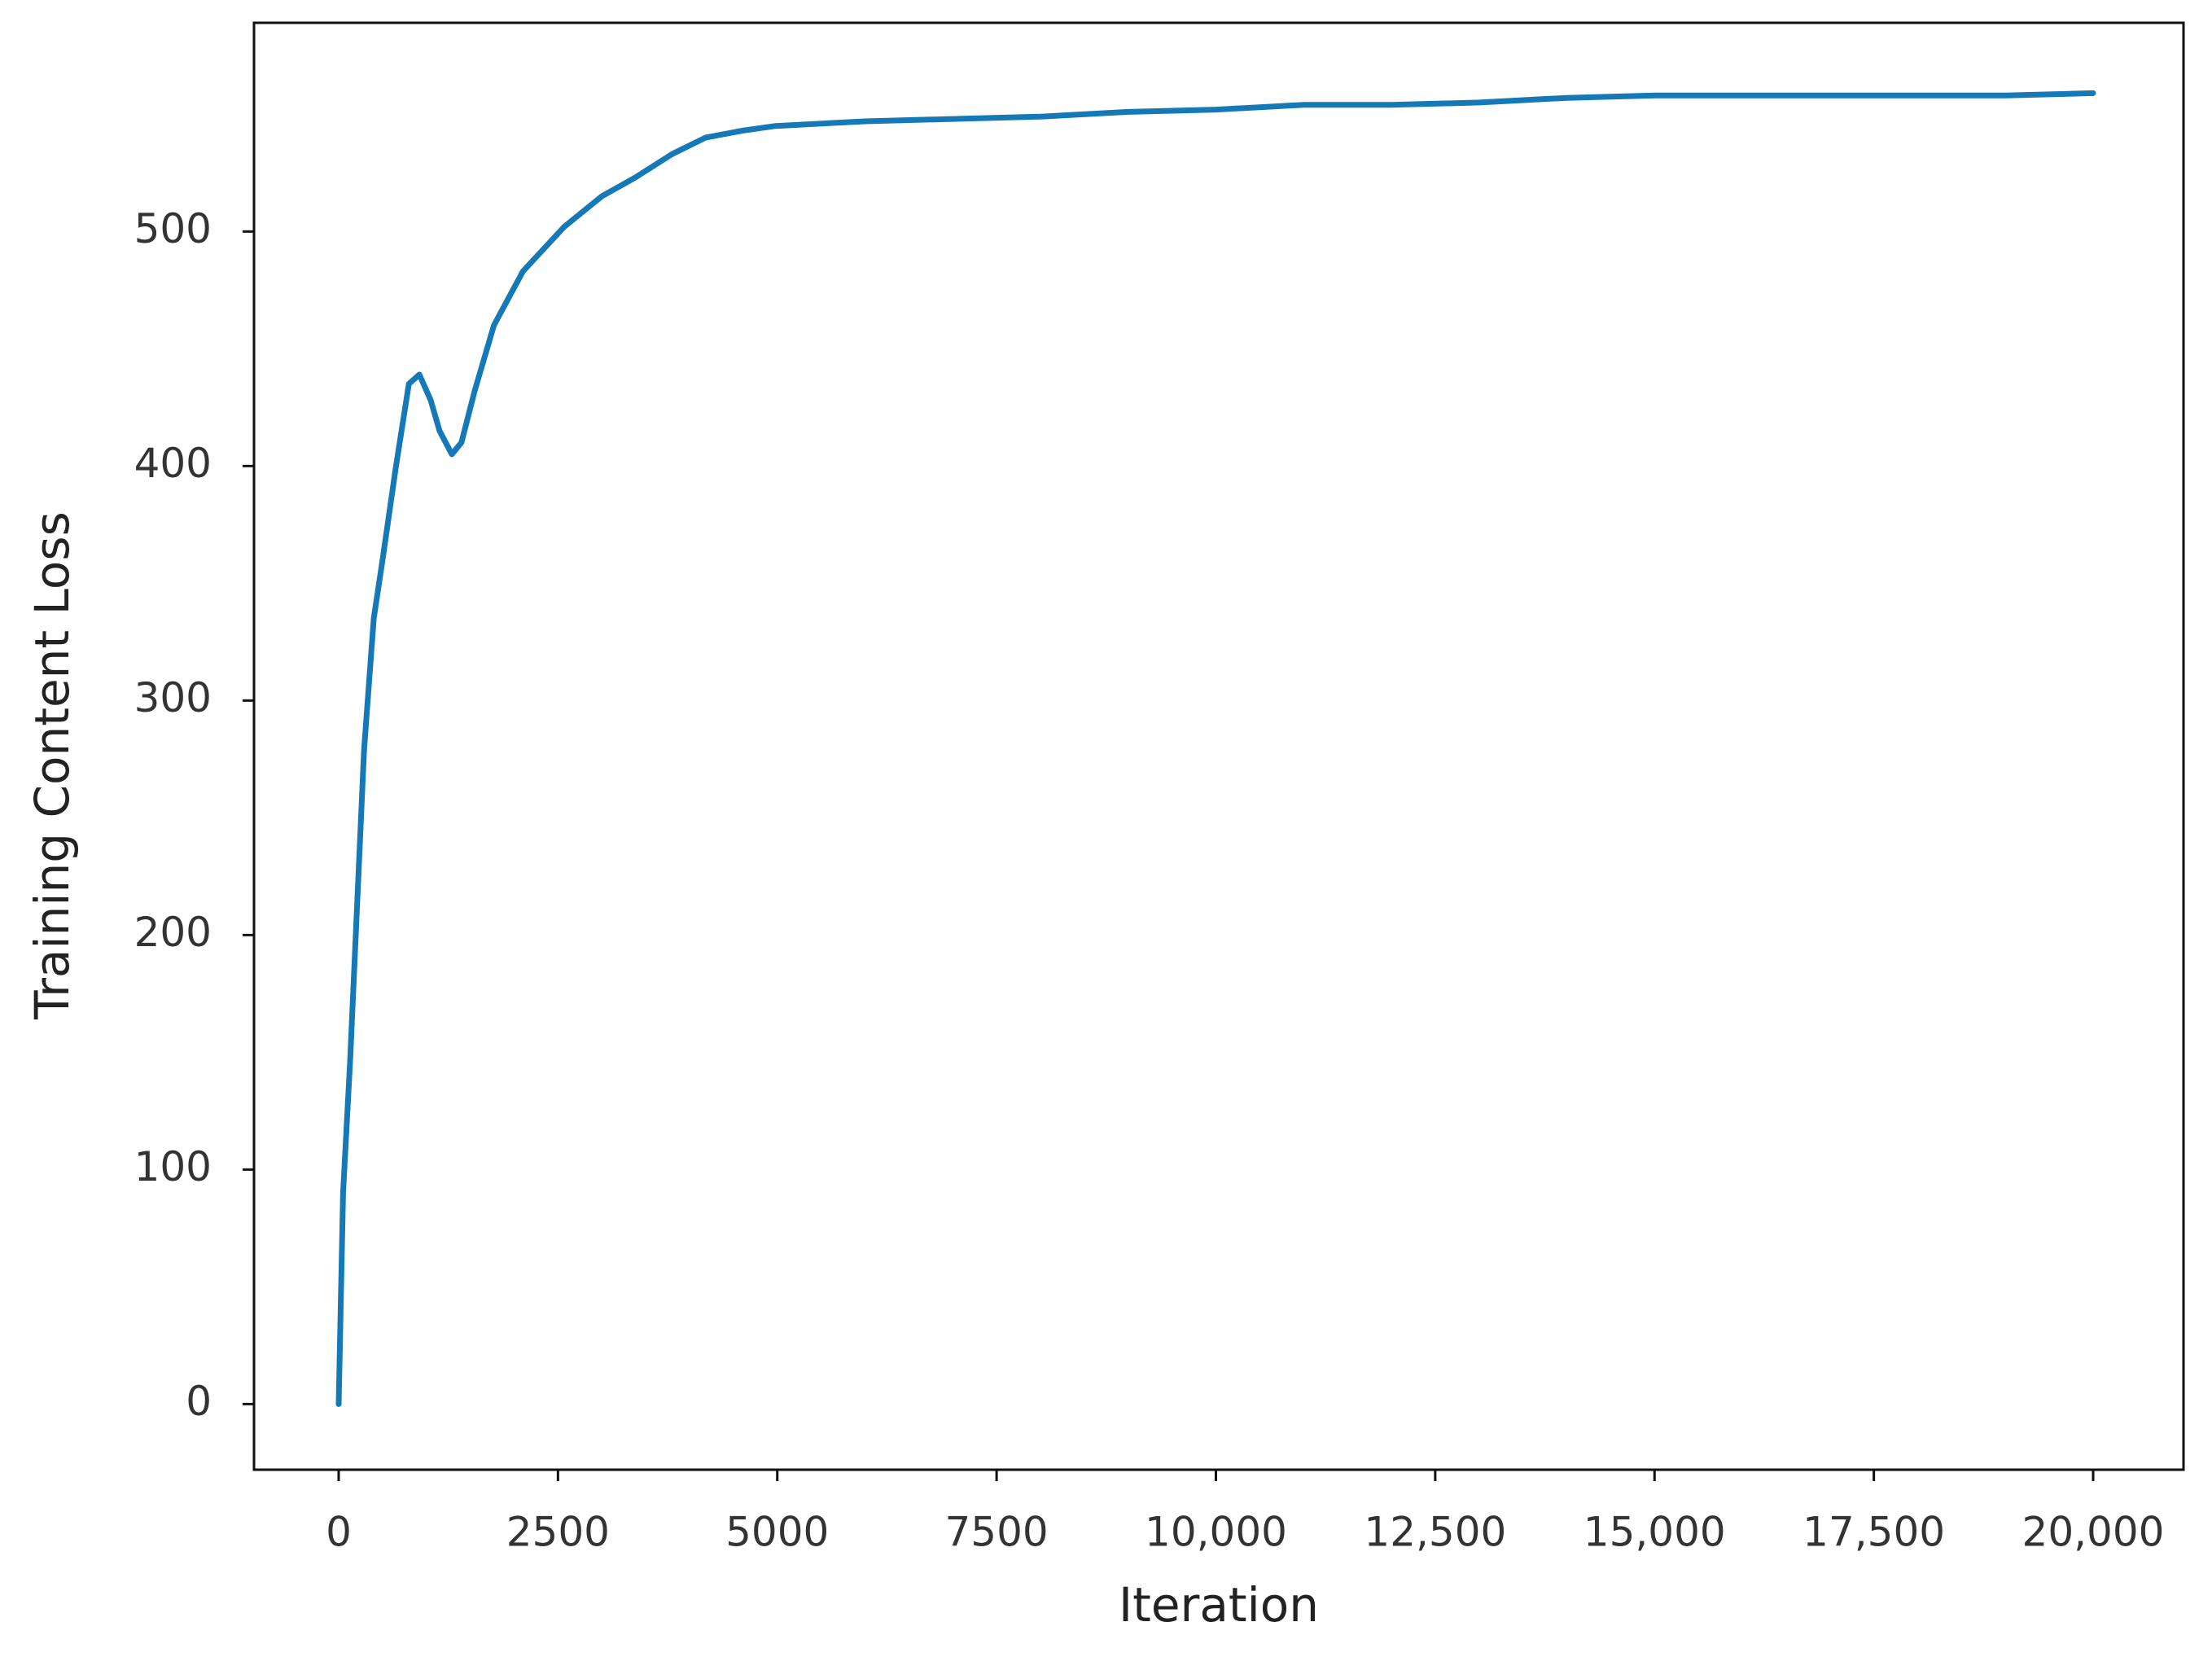 The height and width of the screenshot is (1657, 2212). I want to click on y-tick-label: 100, so click(173, 1166).